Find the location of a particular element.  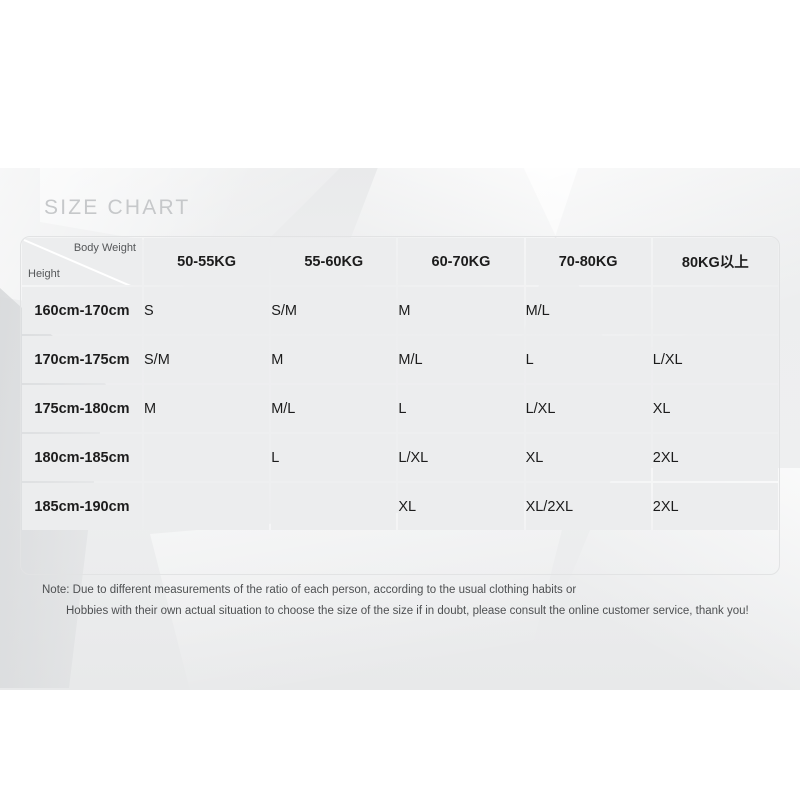

row-header-height-1: 160cm-170cm is located at coordinates (82, 310).